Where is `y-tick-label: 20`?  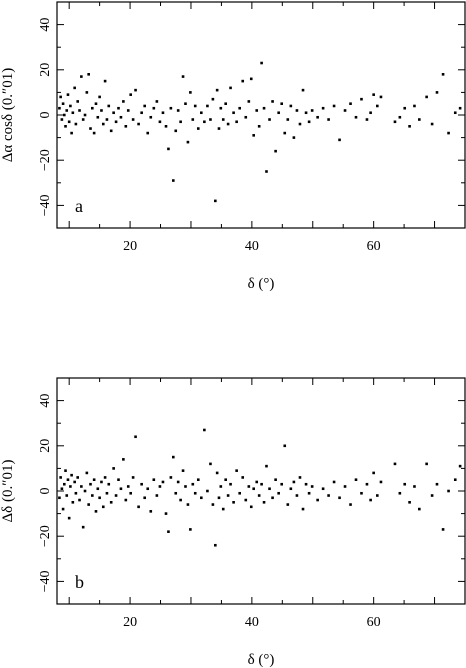
y-tick-label: 20 is located at coordinates (45, 70).